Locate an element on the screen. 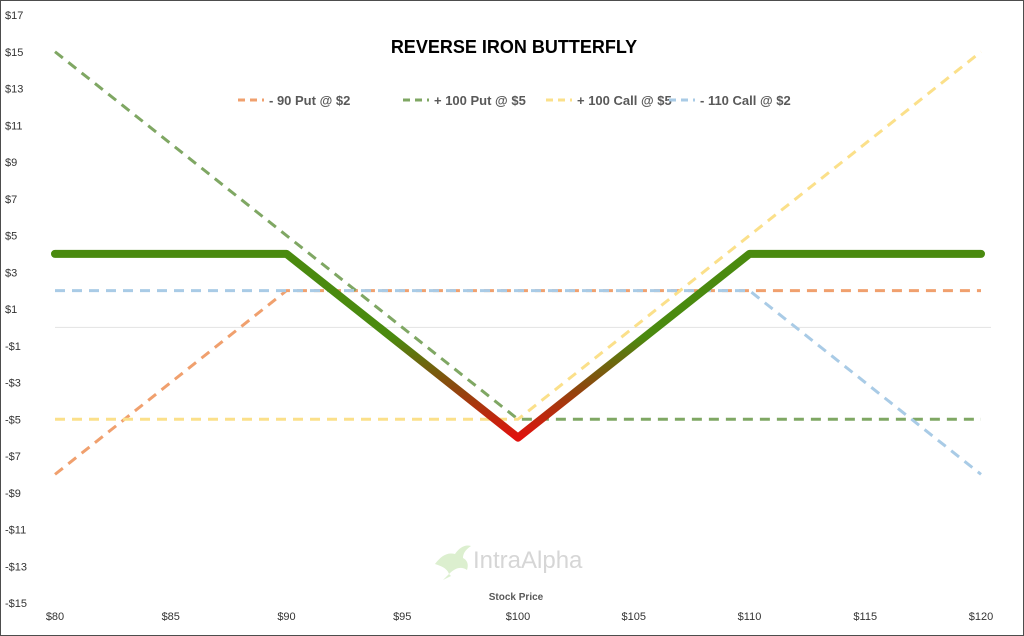  x-axis-title: Stock Price is located at coordinates (516, 597).